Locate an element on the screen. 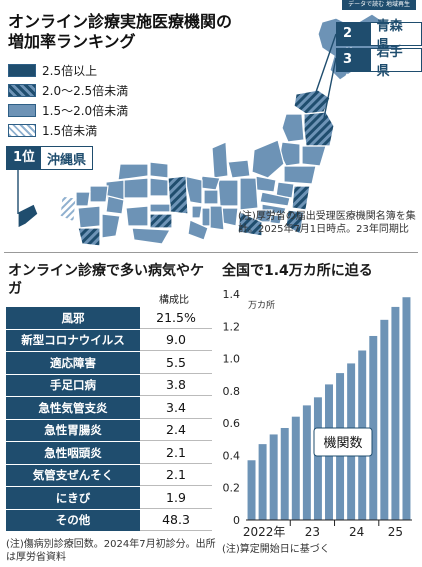 The width and height of the screenshot is (422, 567). table-row: その他 48.3 is located at coordinates (109, 520).